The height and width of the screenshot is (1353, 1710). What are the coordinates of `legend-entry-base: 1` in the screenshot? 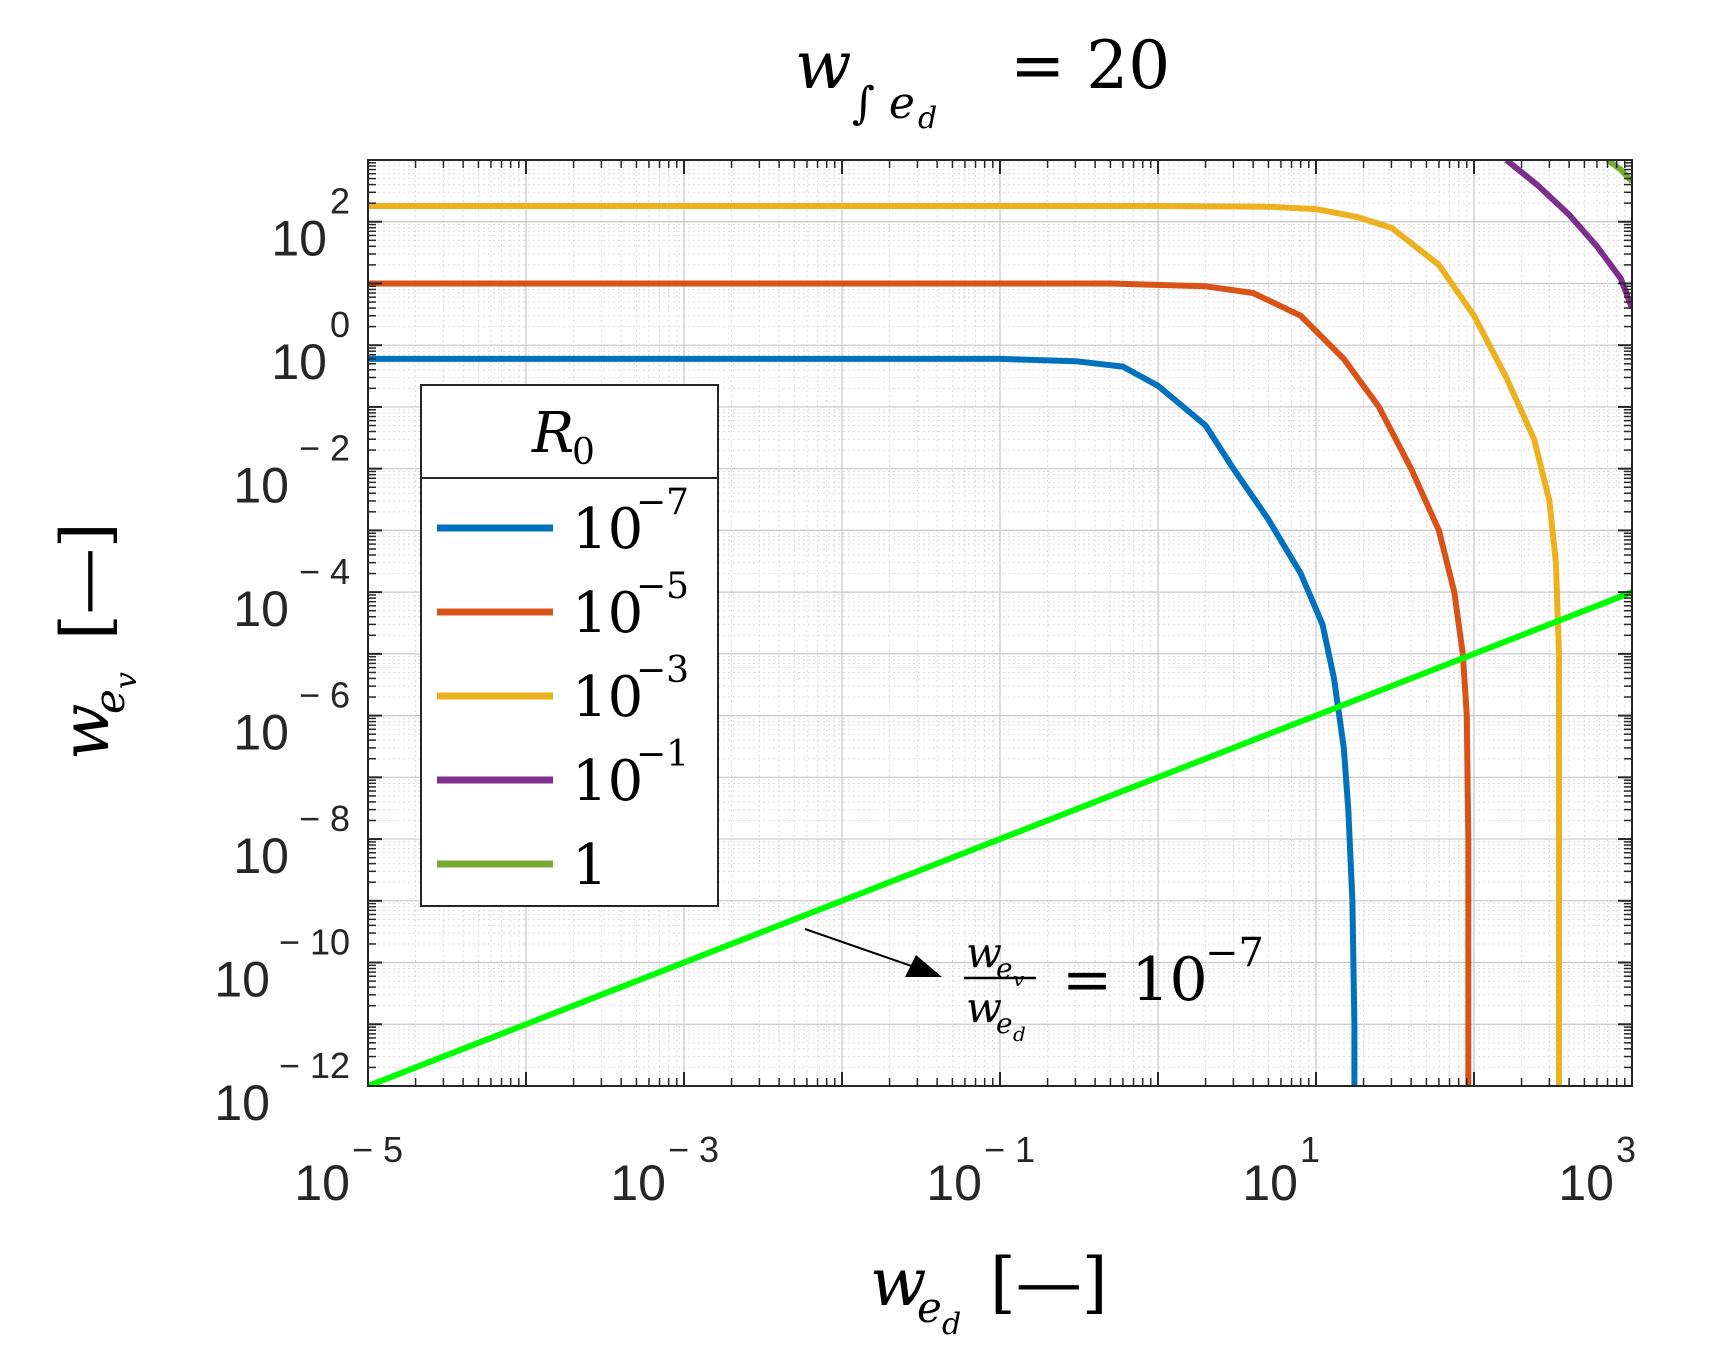 It's located at (590, 865).